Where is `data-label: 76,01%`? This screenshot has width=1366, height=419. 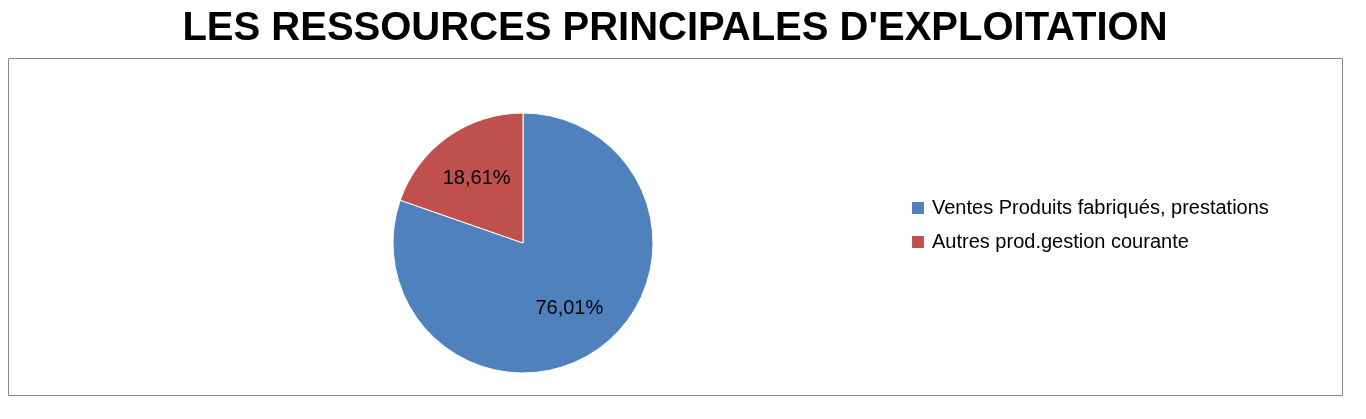
data-label: 76,01% is located at coordinates (569, 307).